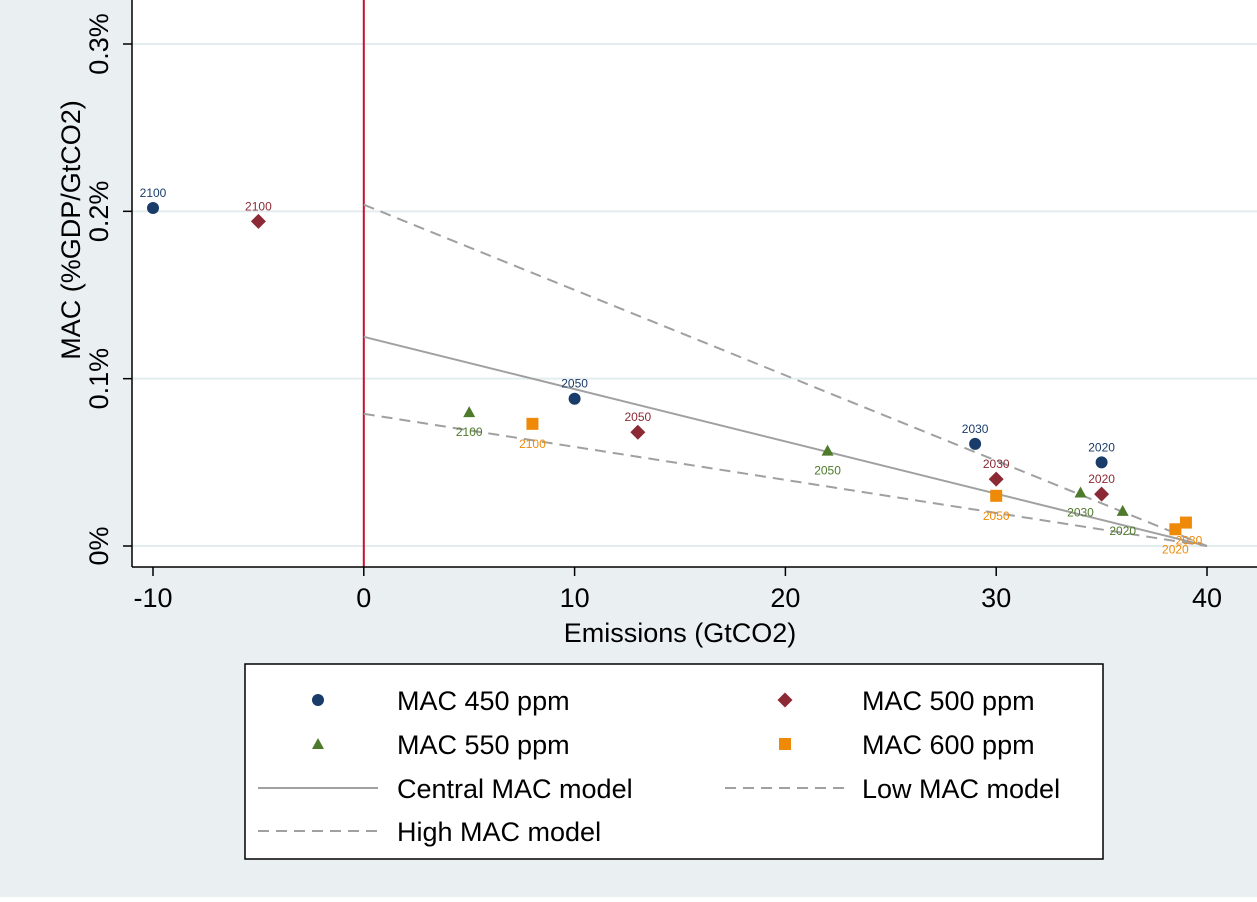 This screenshot has height=902, width=1257. Describe the element at coordinates (827, 471) in the screenshot. I see `point-label-mac-550-ppm: 2050` at that location.